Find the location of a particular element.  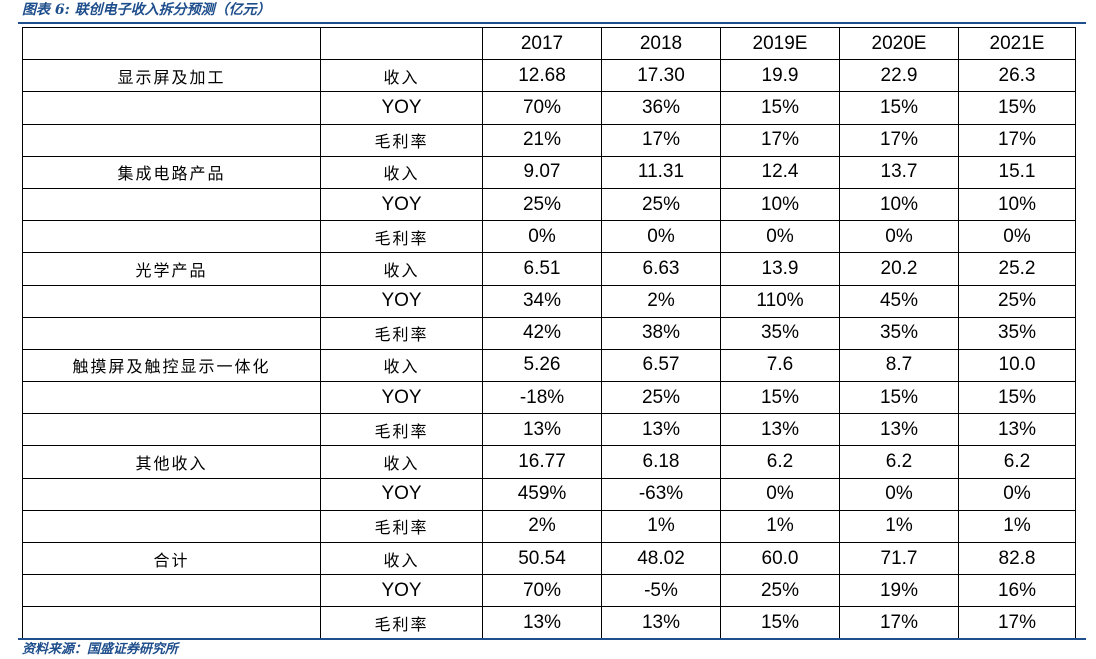

value-cell: 12.4 is located at coordinates (780, 172).